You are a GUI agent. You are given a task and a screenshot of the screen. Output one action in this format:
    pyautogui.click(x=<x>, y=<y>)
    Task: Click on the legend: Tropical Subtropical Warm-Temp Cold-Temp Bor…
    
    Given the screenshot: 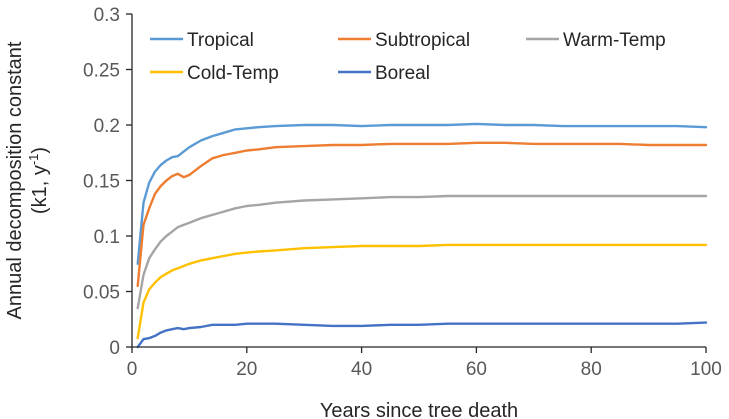 What is the action you would take?
    pyautogui.click(x=408, y=57)
    